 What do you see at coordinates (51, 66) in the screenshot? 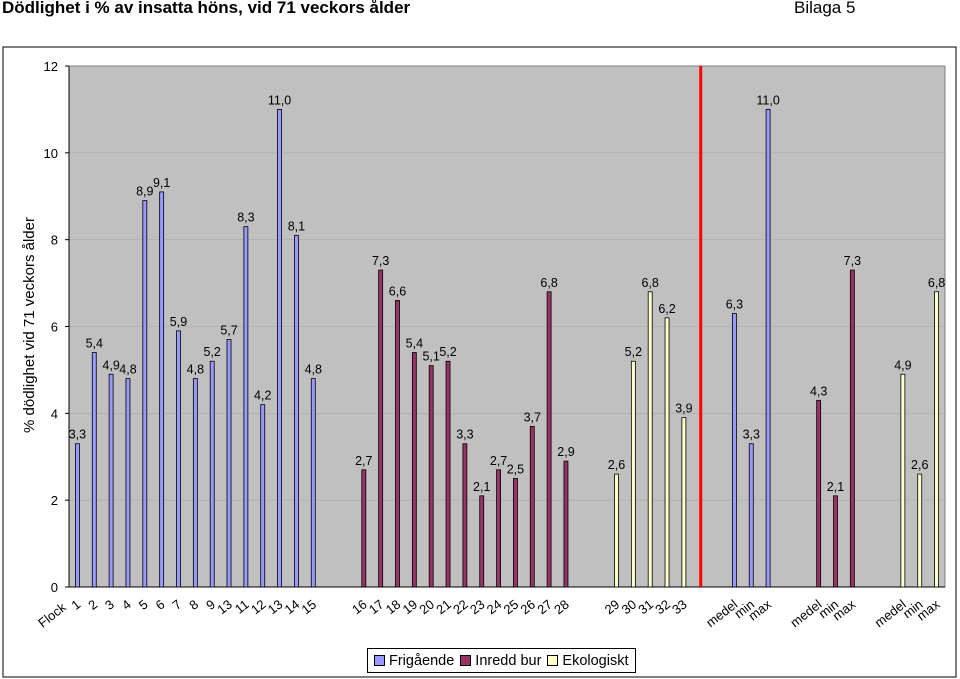
I see `y-tick-label: 12` at bounding box center [51, 66].